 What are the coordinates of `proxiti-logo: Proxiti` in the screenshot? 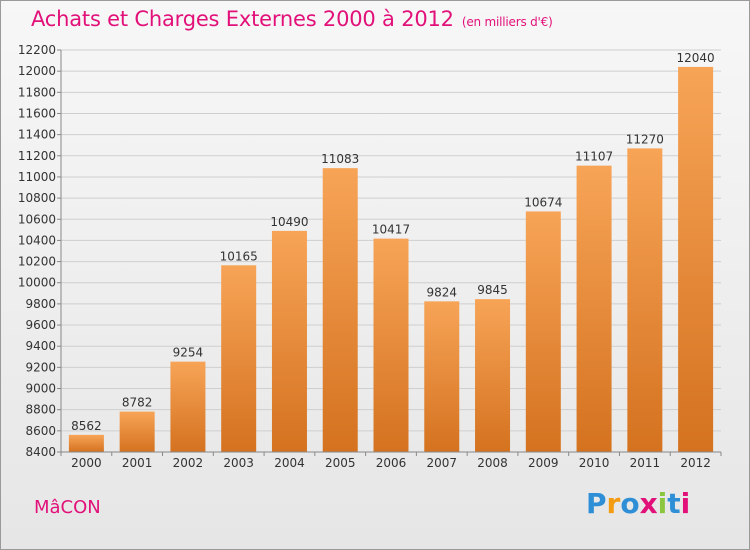 It's located at (638, 503).